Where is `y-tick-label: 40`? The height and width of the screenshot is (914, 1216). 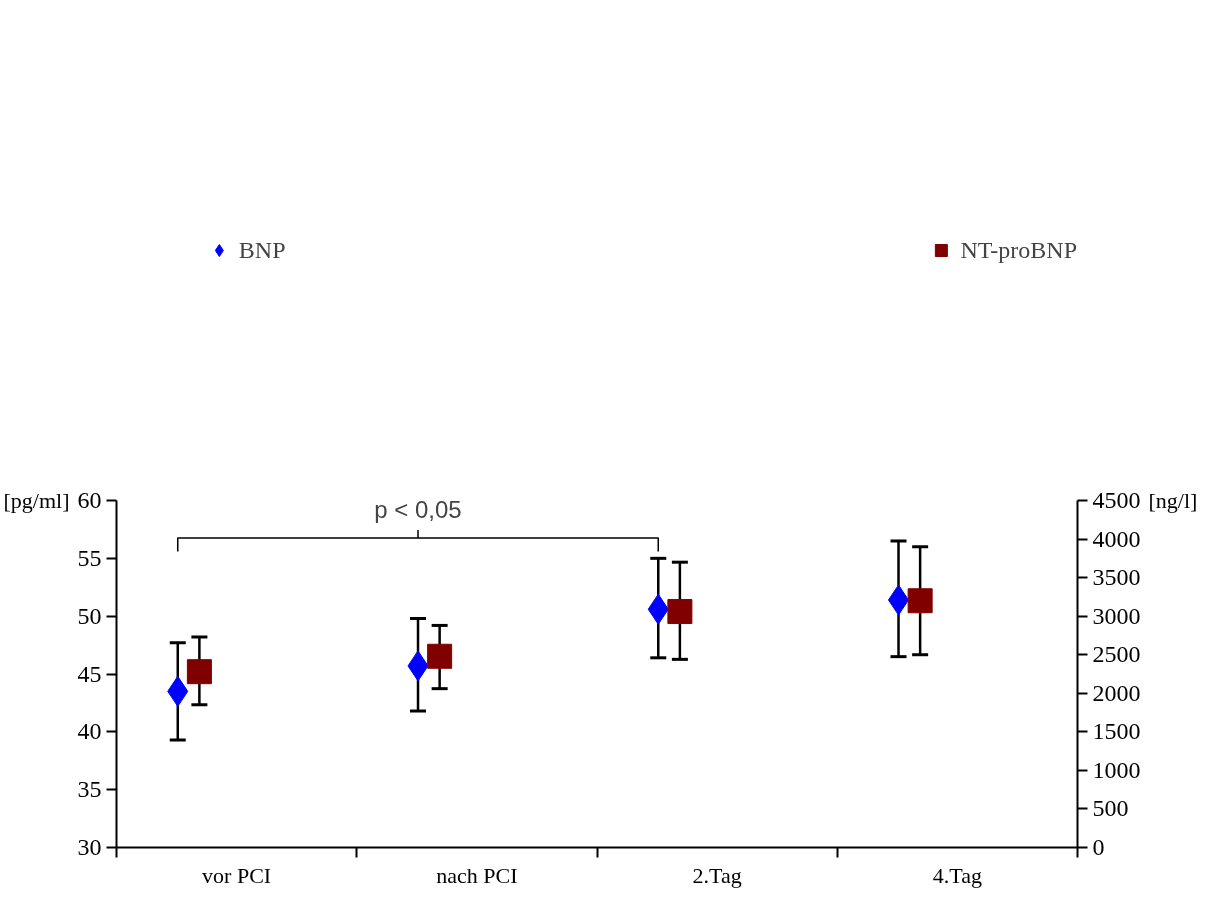
y-tick-label: 40 is located at coordinates (89, 731).